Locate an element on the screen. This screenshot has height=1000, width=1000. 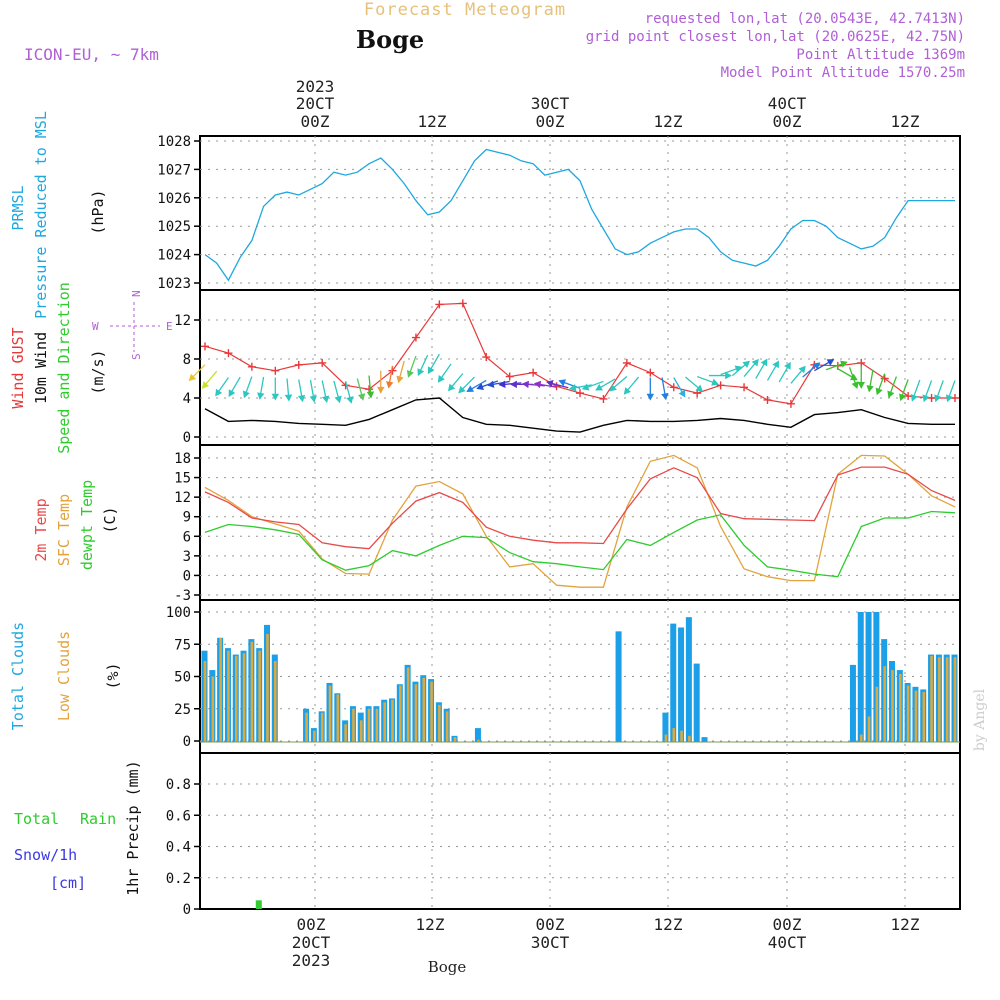
location-title: Boge is located at coordinates (390, 39).